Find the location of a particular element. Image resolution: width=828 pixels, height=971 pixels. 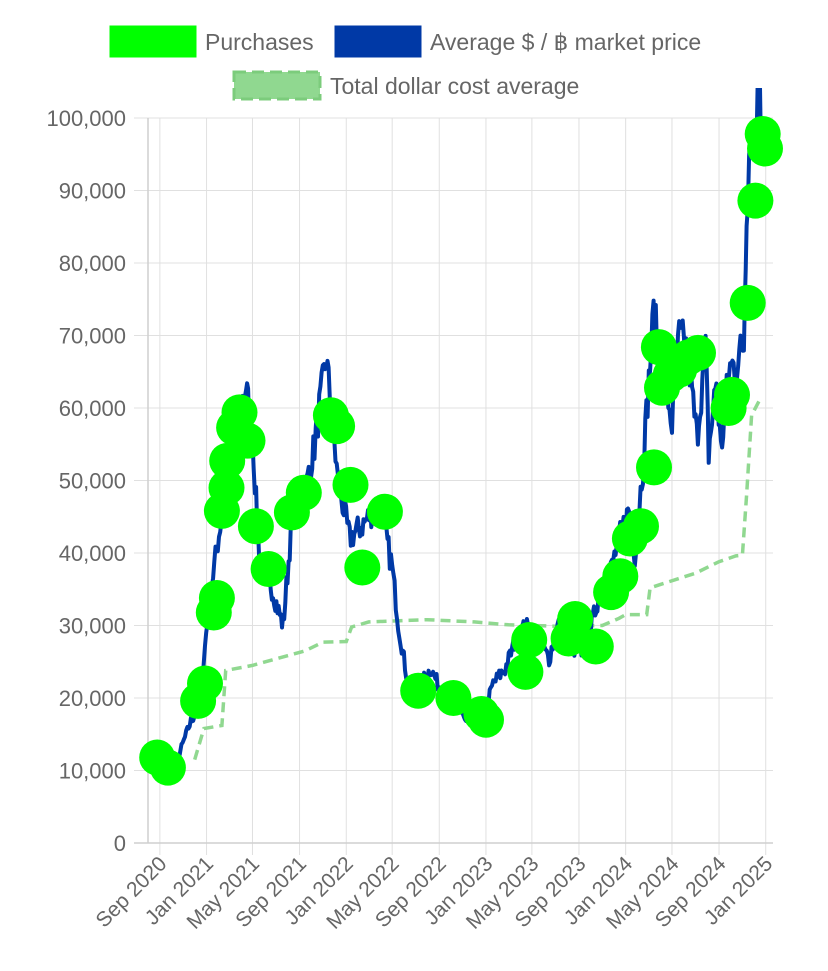

y-tick-label: 30,000 is located at coordinates (92, 626).